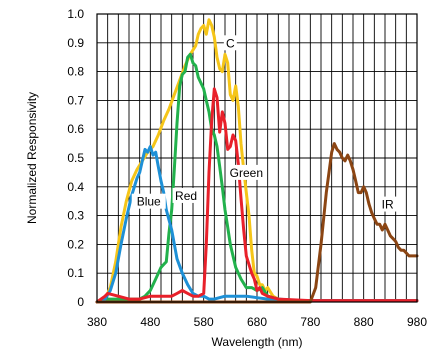  Describe the element at coordinates (75, 273) in the screenshot. I see `y-tick-label: 0.1` at that location.